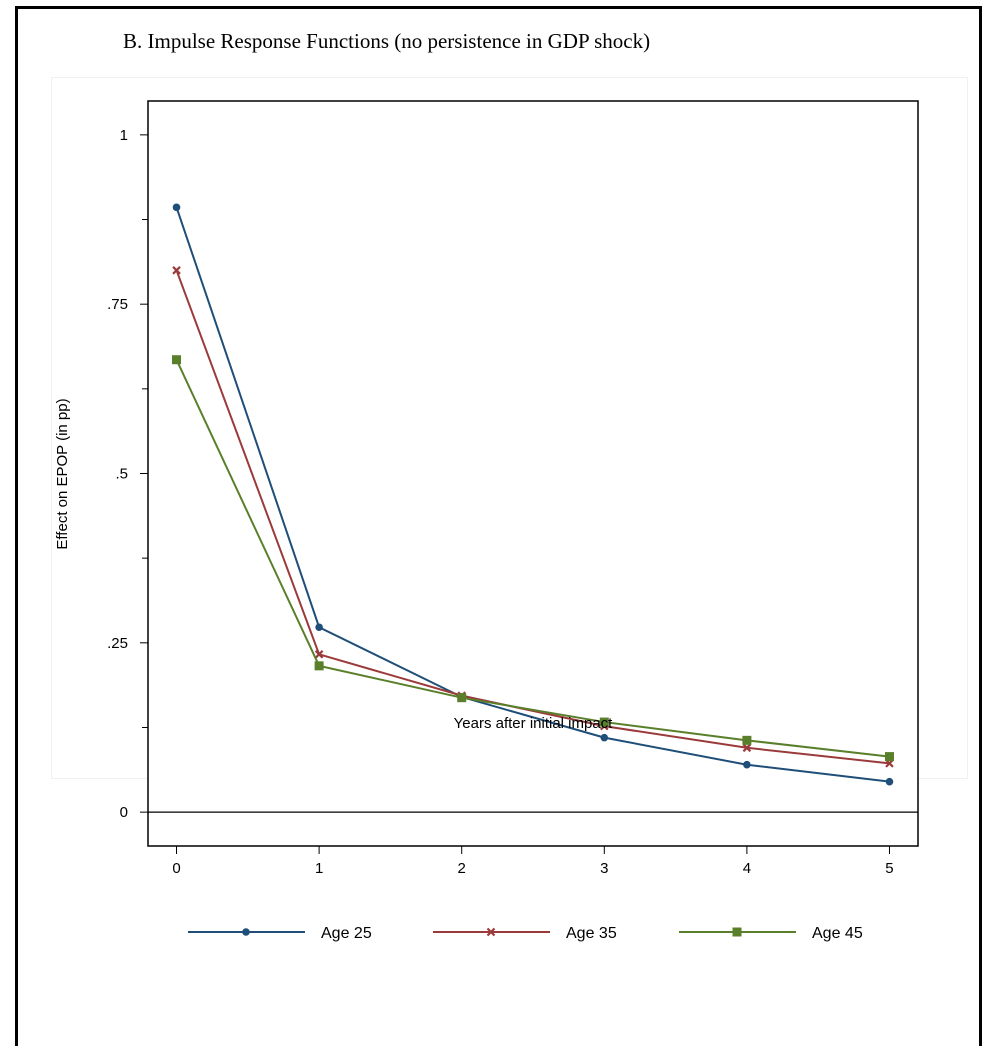  I want to click on legend-item: Age 35, so click(525, 933).